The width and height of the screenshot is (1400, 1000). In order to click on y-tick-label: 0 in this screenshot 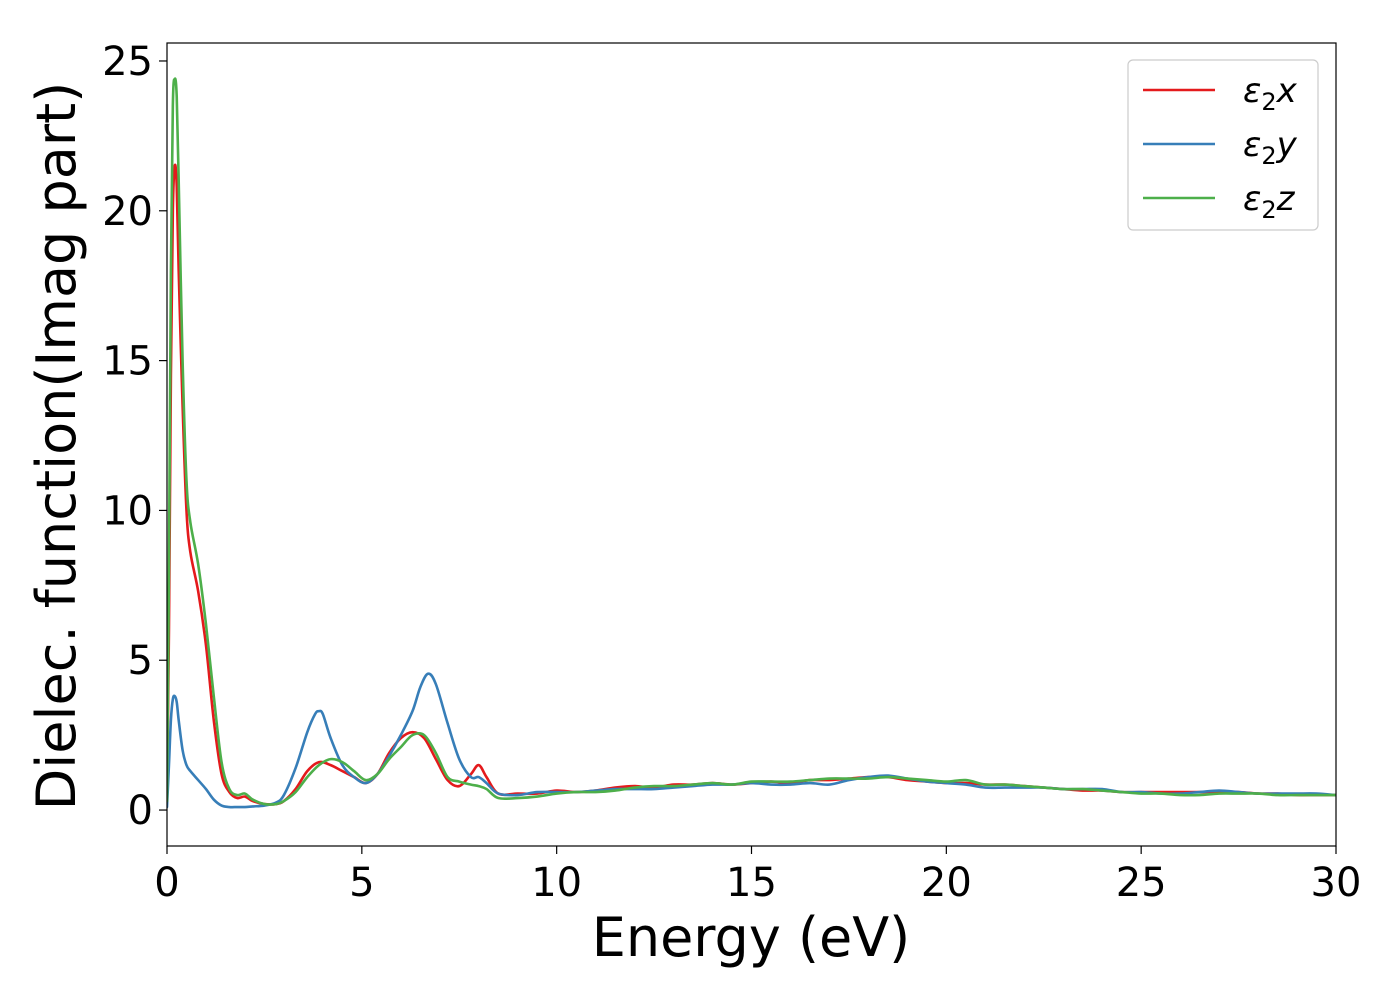, I will do `click(140, 811)`.